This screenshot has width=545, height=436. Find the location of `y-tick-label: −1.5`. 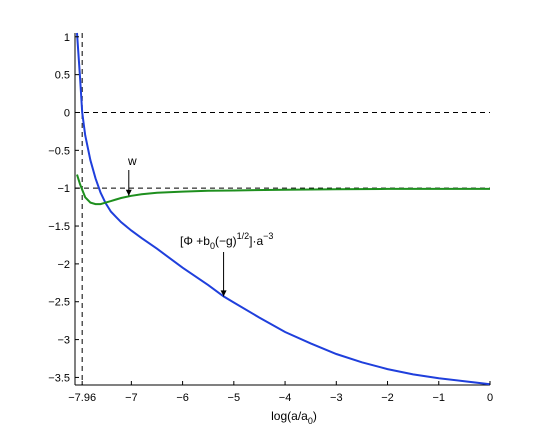

y-tick-label: −1.5 is located at coordinates (59, 227).